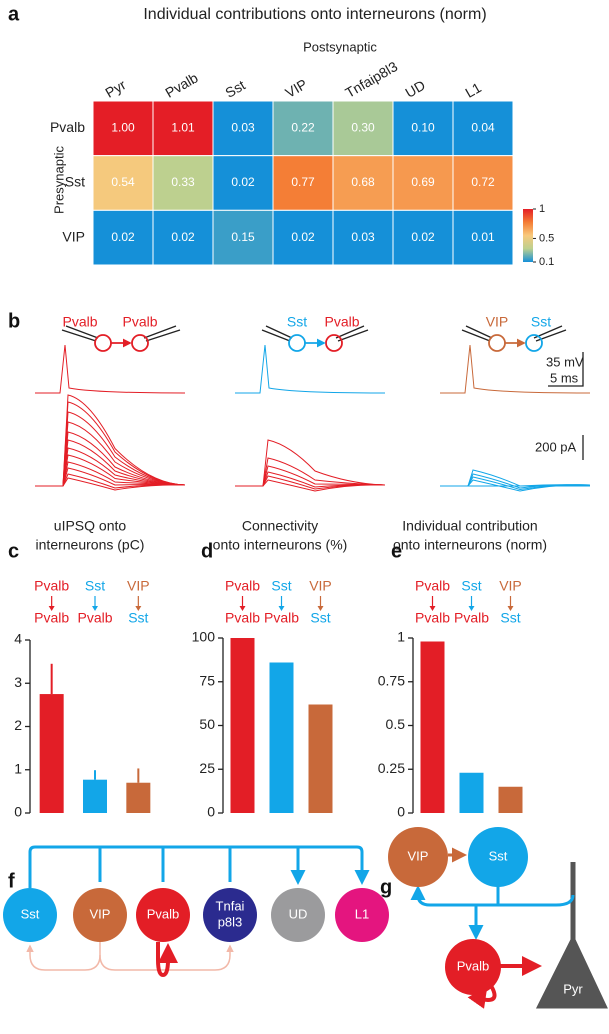 This screenshot has height=1034, width=609. What do you see at coordinates (470, 545) in the screenshot?
I see `chart-title: onto interneurons (norm)` at bounding box center [470, 545].